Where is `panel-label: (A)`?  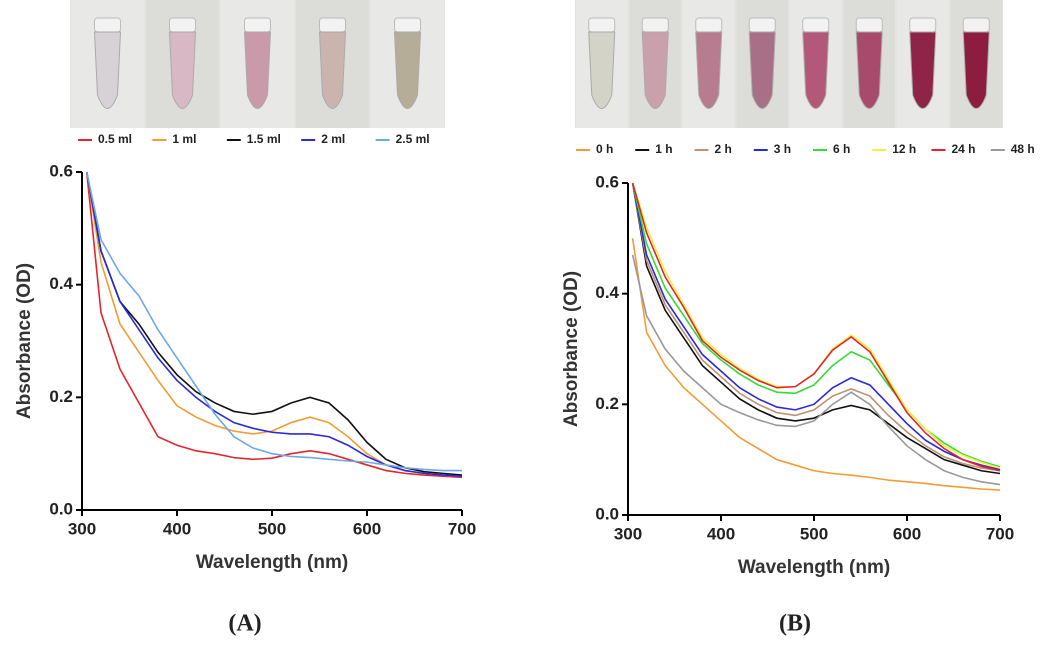 panel-label: (A) is located at coordinates (244, 624).